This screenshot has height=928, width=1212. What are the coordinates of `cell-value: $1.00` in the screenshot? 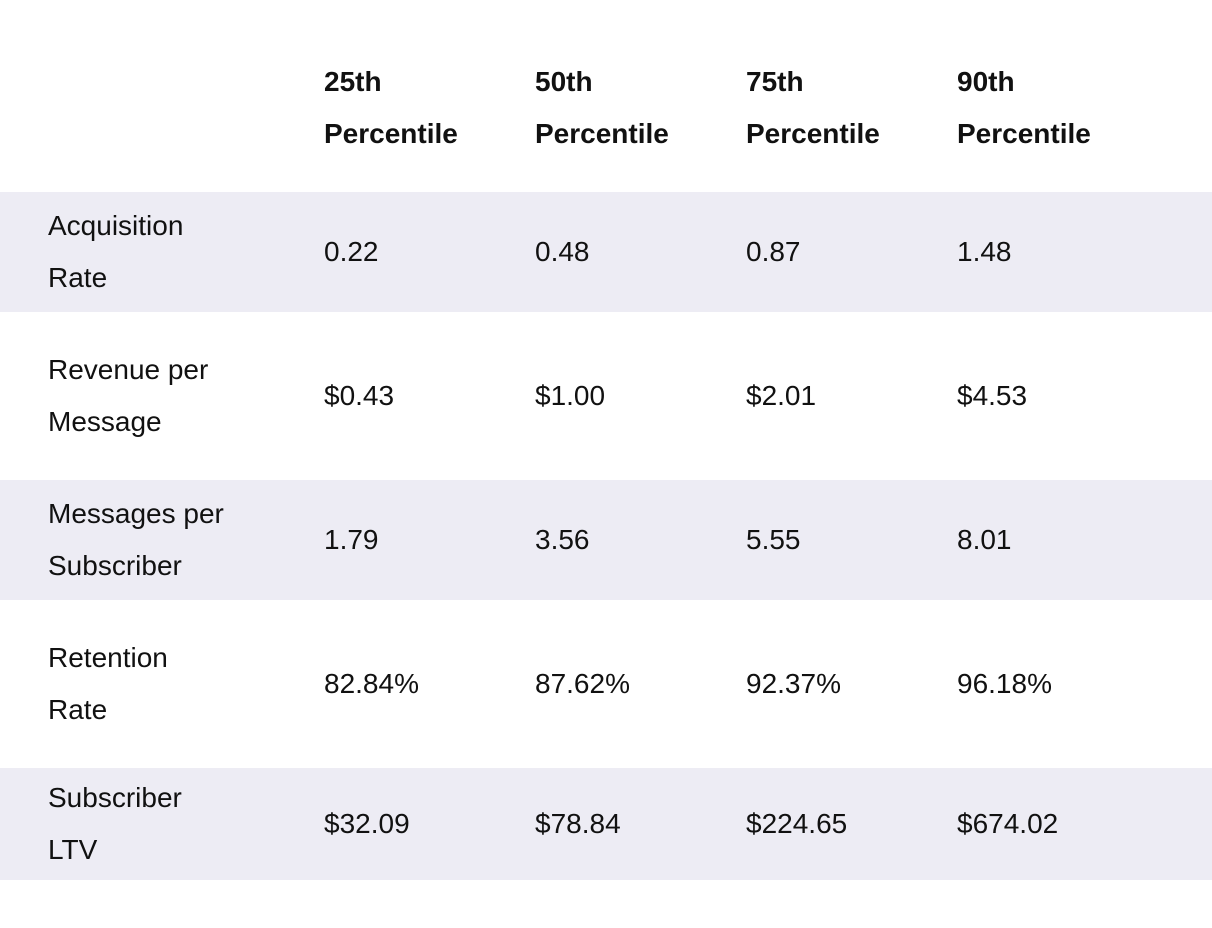 It's located at (570, 395).